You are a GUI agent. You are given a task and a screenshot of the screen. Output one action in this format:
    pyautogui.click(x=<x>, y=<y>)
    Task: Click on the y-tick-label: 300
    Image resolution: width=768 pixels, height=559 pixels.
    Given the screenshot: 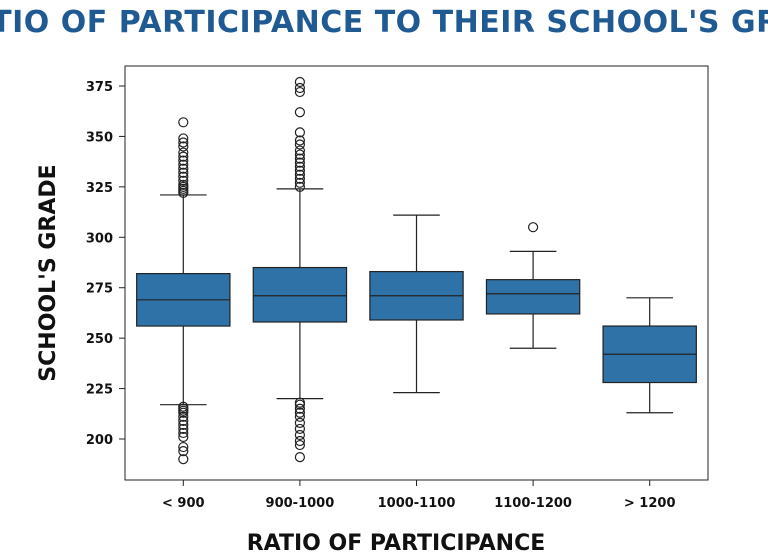 What is the action you would take?
    pyautogui.click(x=99, y=238)
    